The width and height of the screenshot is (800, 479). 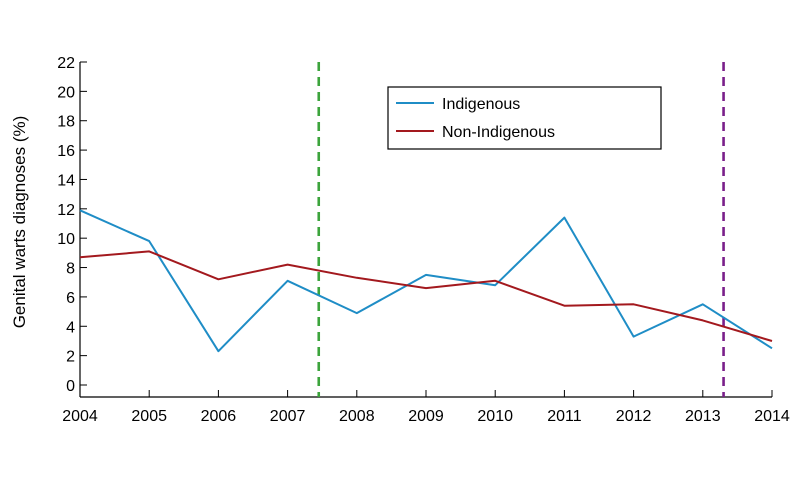 I want to click on y-tick-label: 12, so click(x=66, y=210).